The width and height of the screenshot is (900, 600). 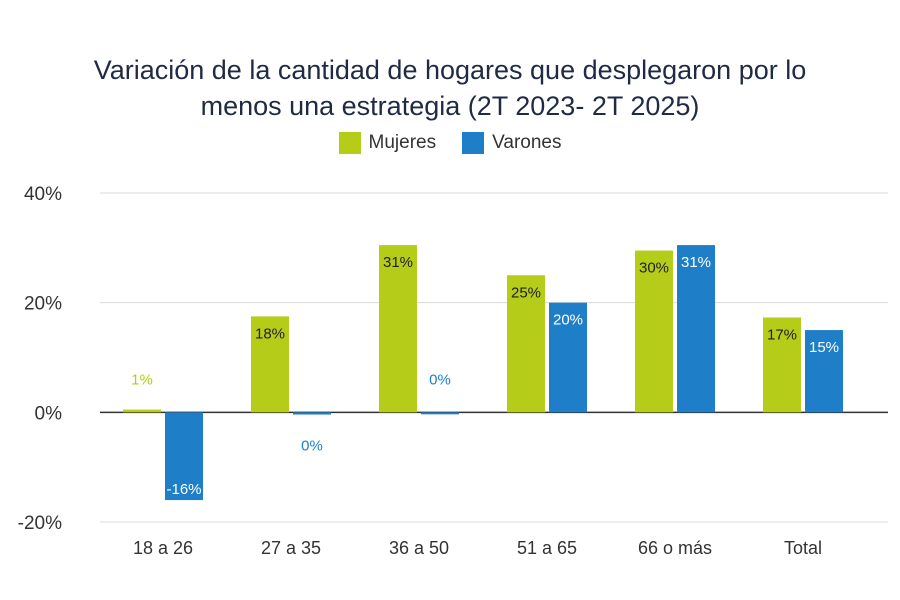 What do you see at coordinates (696, 262) in the screenshot?
I see `data-label-varones: 31%` at bounding box center [696, 262].